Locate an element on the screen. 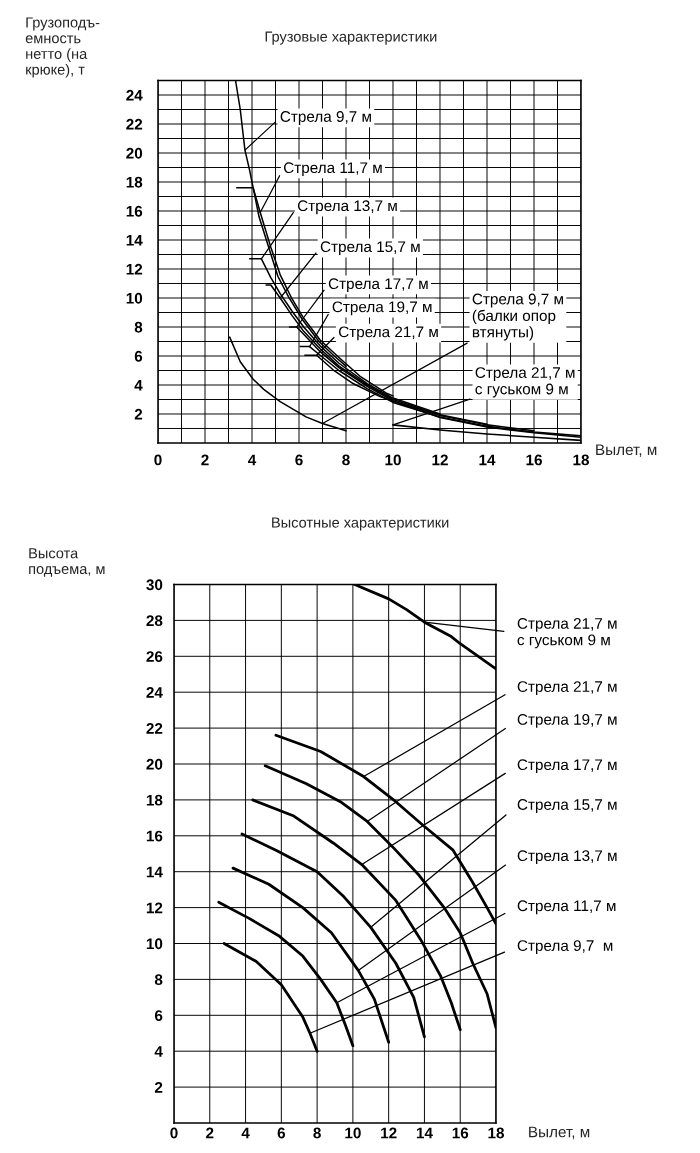 The width and height of the screenshot is (700, 1153). text: Стрела 9,7 м (балки опор втянуты) is located at coordinates (517, 317).